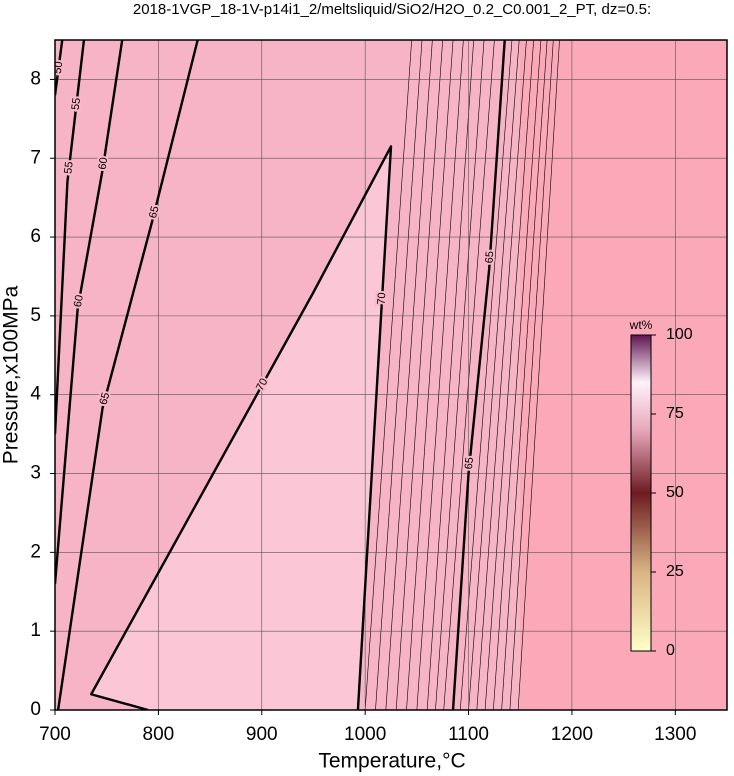 The height and width of the screenshot is (776, 734). Describe the element at coordinates (679, 334) in the screenshot. I see `colorbar-tick-label: 100` at that location.